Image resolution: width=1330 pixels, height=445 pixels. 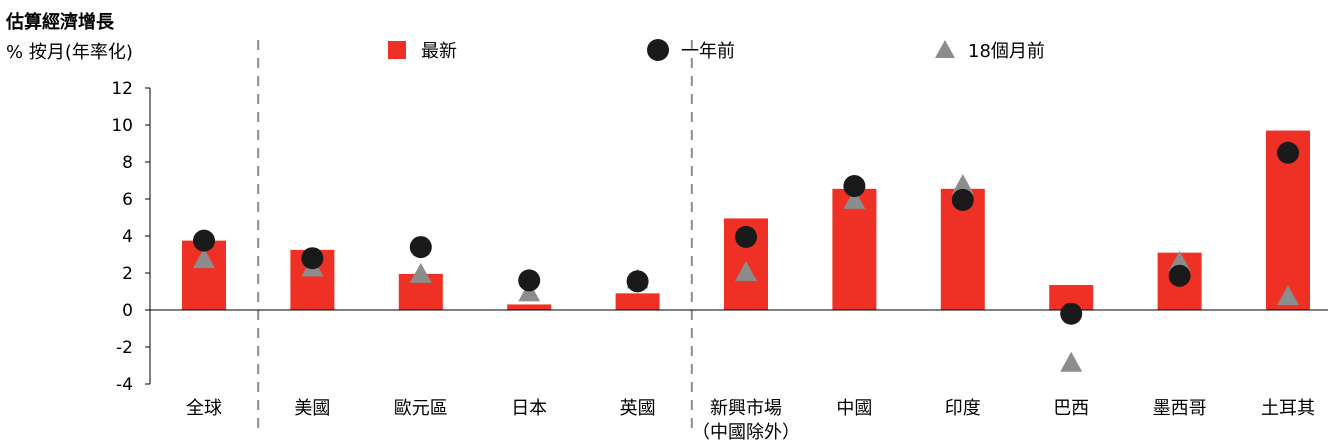 What do you see at coordinates (312, 408) in the screenshot?
I see `category-label: 美國` at bounding box center [312, 408].